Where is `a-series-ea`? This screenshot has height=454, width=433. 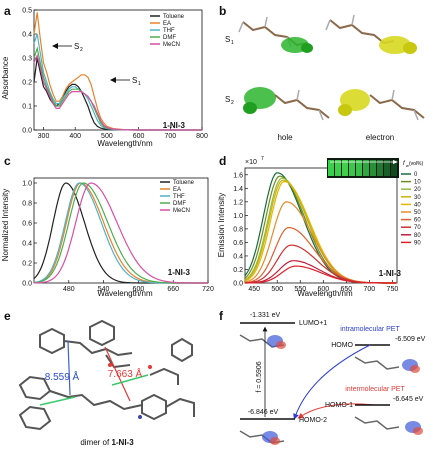
a-series-ea is located at coordinates (117, 71).